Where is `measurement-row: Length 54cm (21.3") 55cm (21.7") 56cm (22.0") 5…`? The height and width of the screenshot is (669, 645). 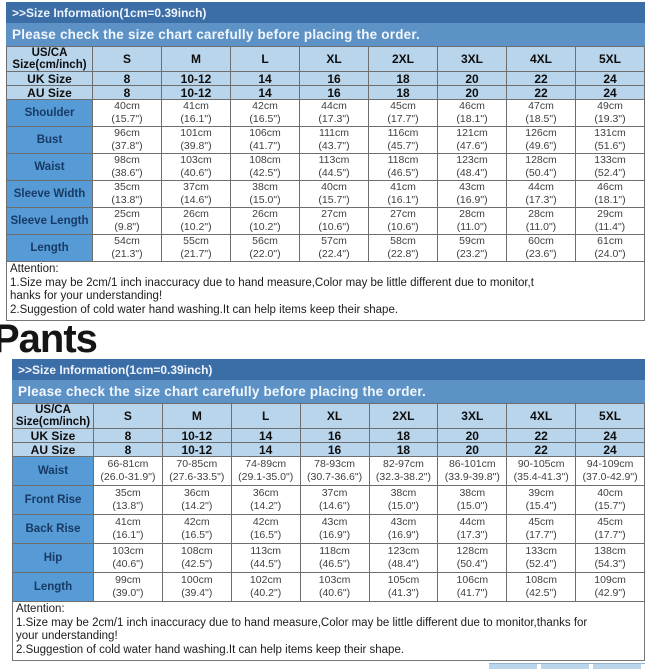
measurement-row: Length 54cm (21.3") 55cm (21.7") 56cm (22.0") 5… is located at coordinates (325, 248).